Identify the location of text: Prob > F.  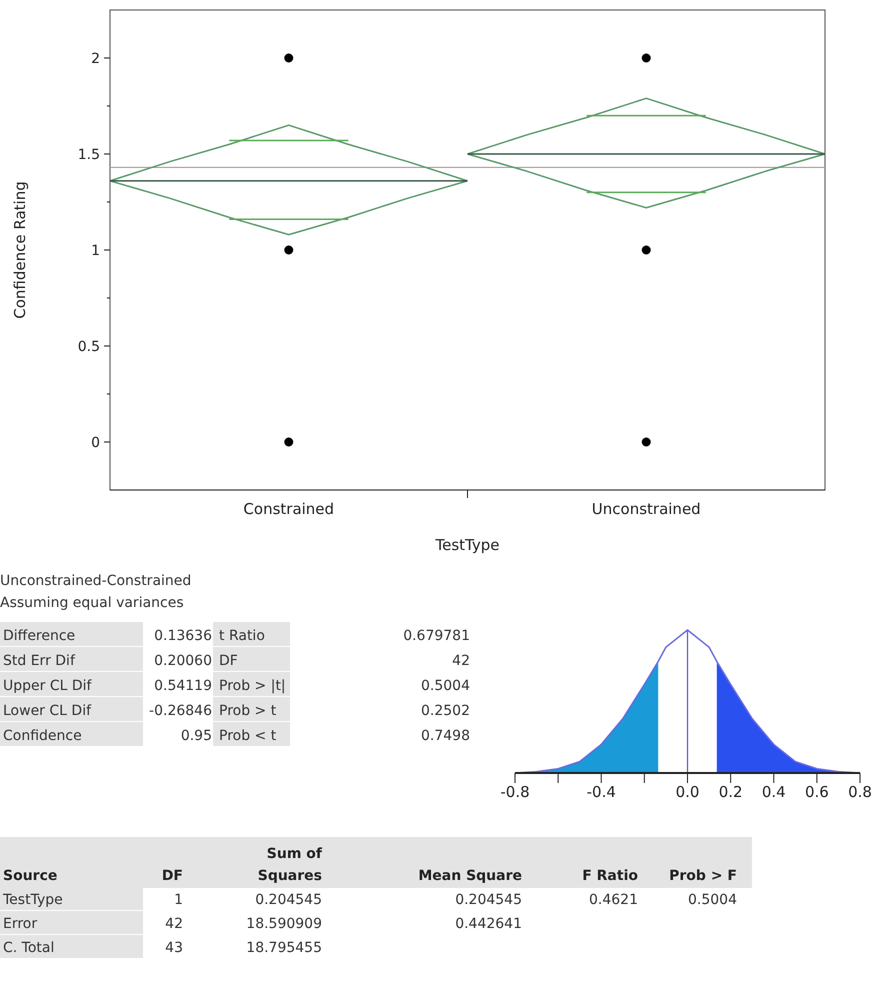
(703, 876).